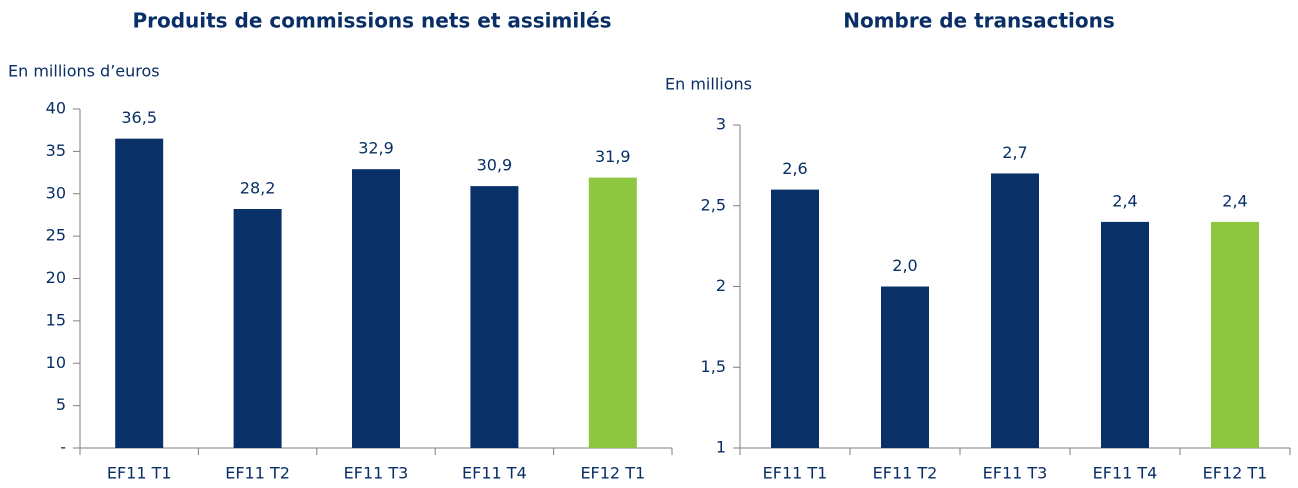  I want to click on chart-title: Nombre de transactions, so click(979, 21).